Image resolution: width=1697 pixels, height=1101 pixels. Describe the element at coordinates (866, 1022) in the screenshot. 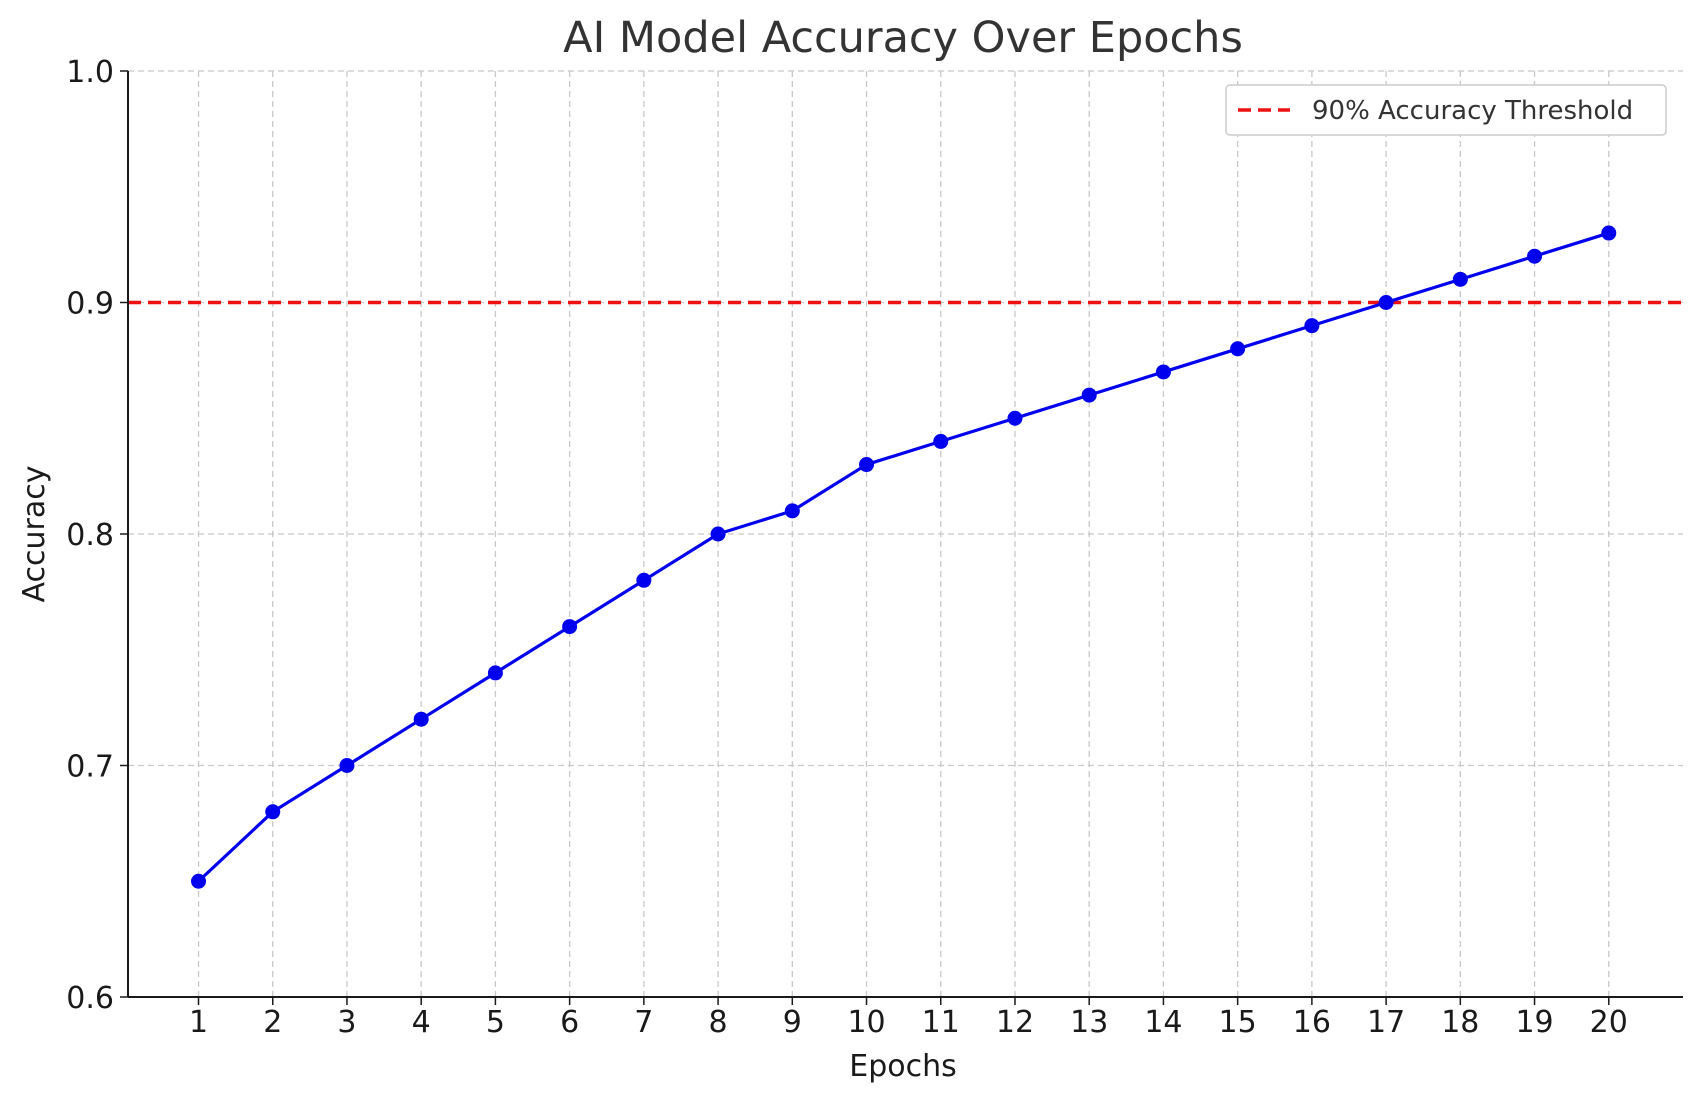

I see `x-tick-label: 10` at that location.